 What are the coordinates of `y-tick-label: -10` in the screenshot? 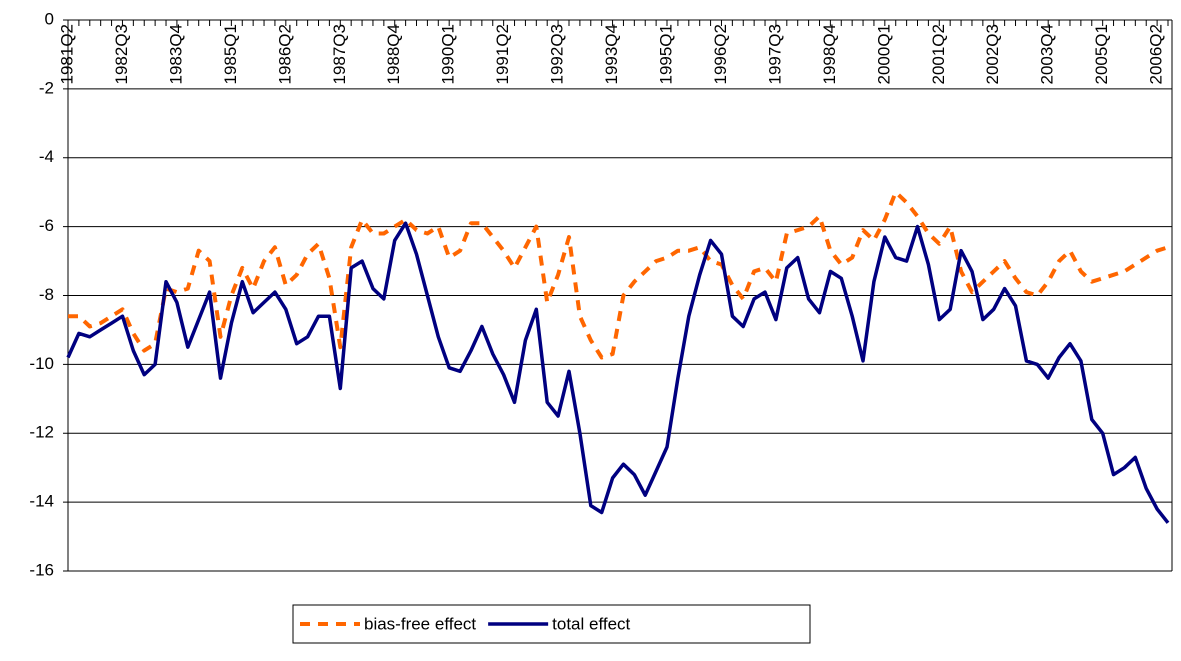 It's located at (41, 363).